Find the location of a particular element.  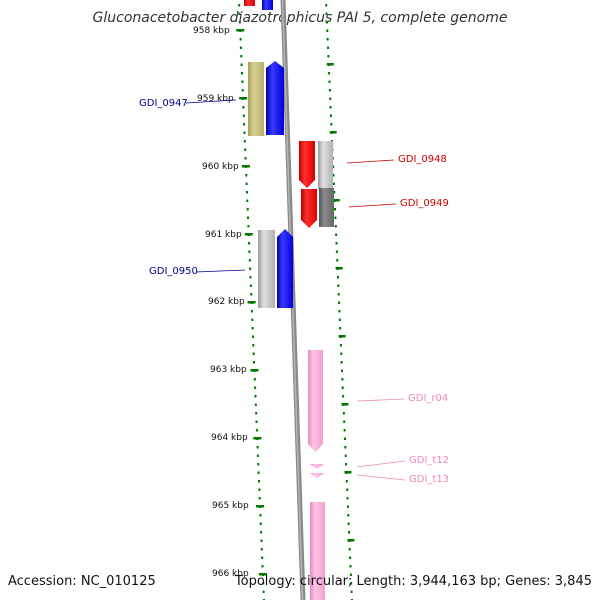

tick-label: 965 kbp is located at coordinates (230, 506).